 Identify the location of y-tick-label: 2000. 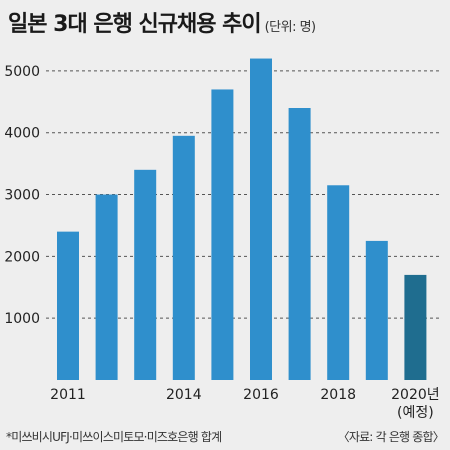
(22, 257).